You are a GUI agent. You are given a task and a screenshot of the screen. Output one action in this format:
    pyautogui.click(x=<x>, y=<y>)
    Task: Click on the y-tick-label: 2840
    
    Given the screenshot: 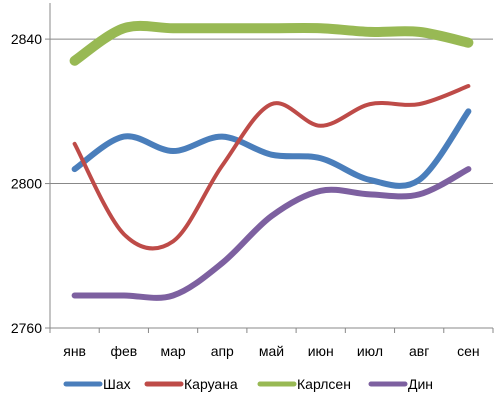 What is the action you would take?
    pyautogui.click(x=26, y=39)
    